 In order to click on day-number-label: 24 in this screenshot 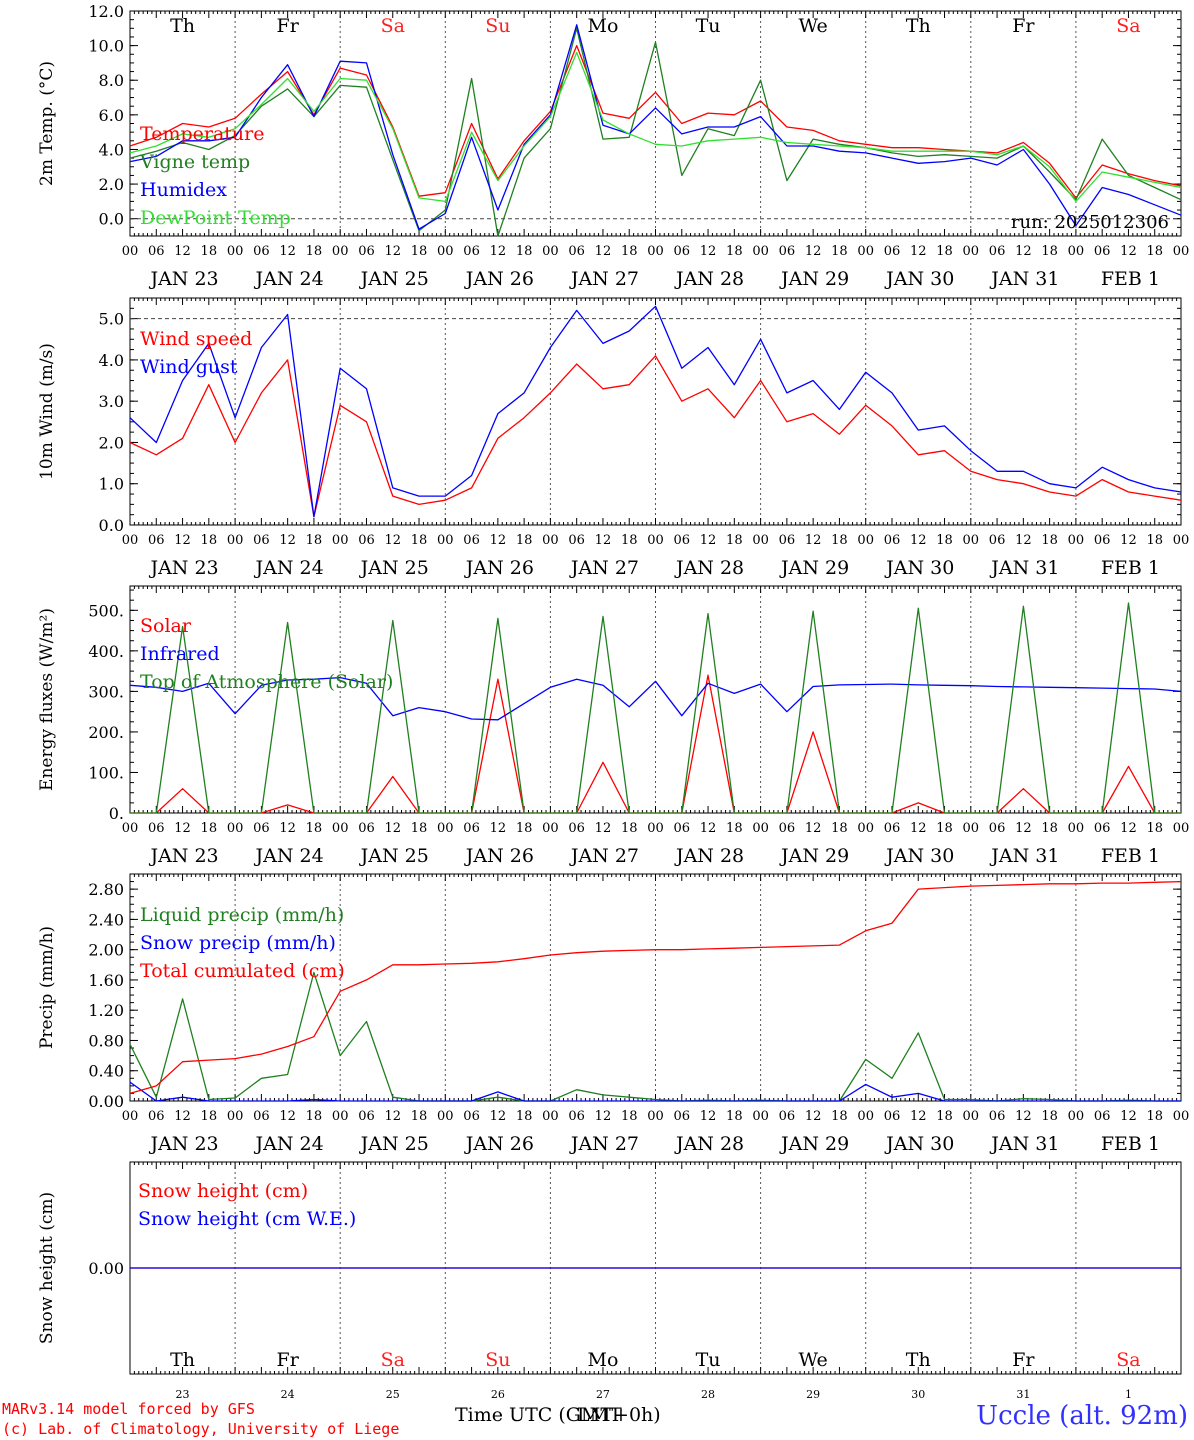, I will do `click(288, 1394)`.